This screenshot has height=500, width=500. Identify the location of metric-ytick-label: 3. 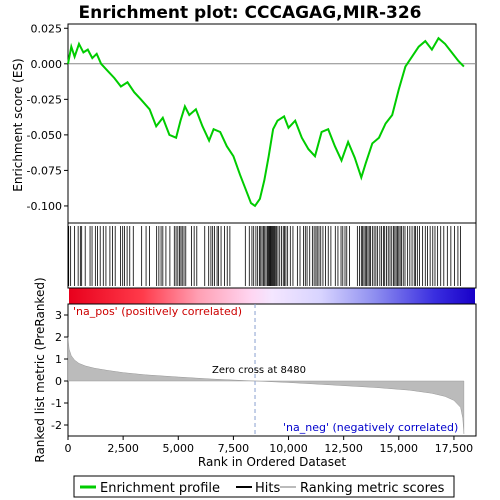
(58, 315).